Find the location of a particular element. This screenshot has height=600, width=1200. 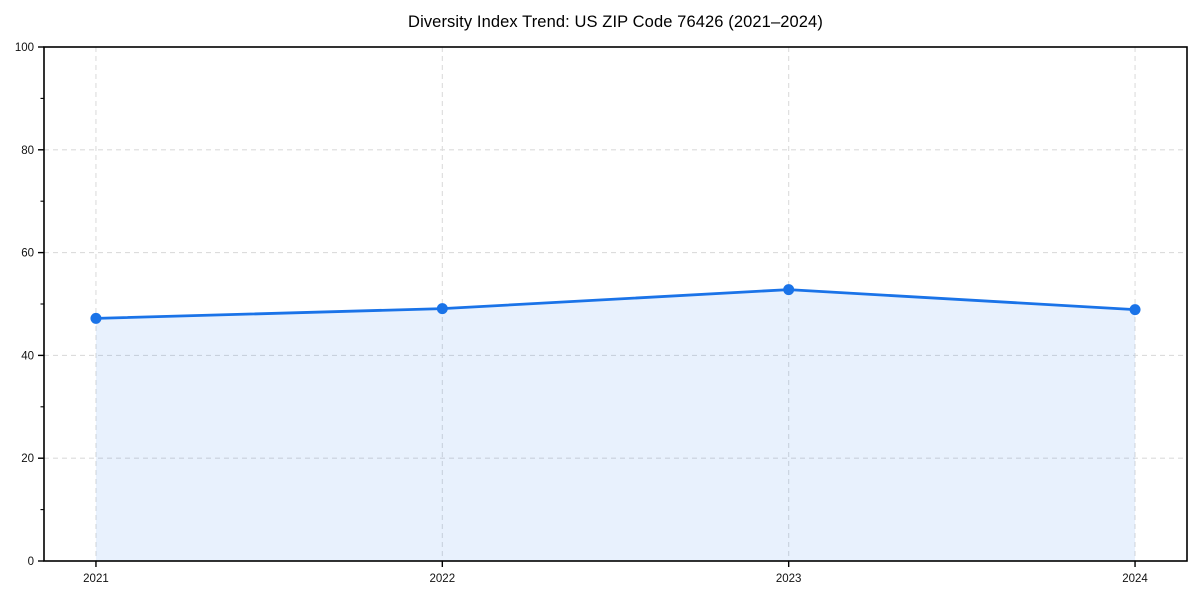

data-point-2021 is located at coordinates (96, 318).